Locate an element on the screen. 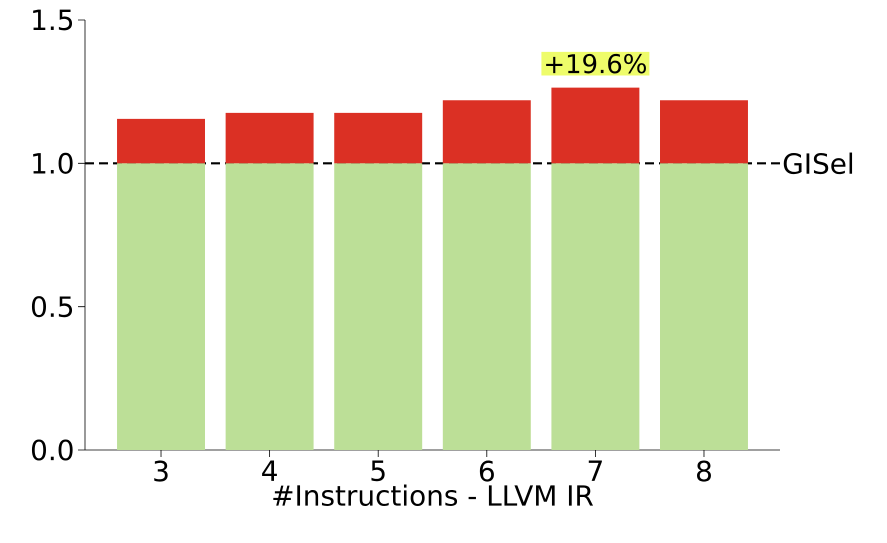  x-axis-title: #Instructions - LLVM IR is located at coordinates (433, 495).